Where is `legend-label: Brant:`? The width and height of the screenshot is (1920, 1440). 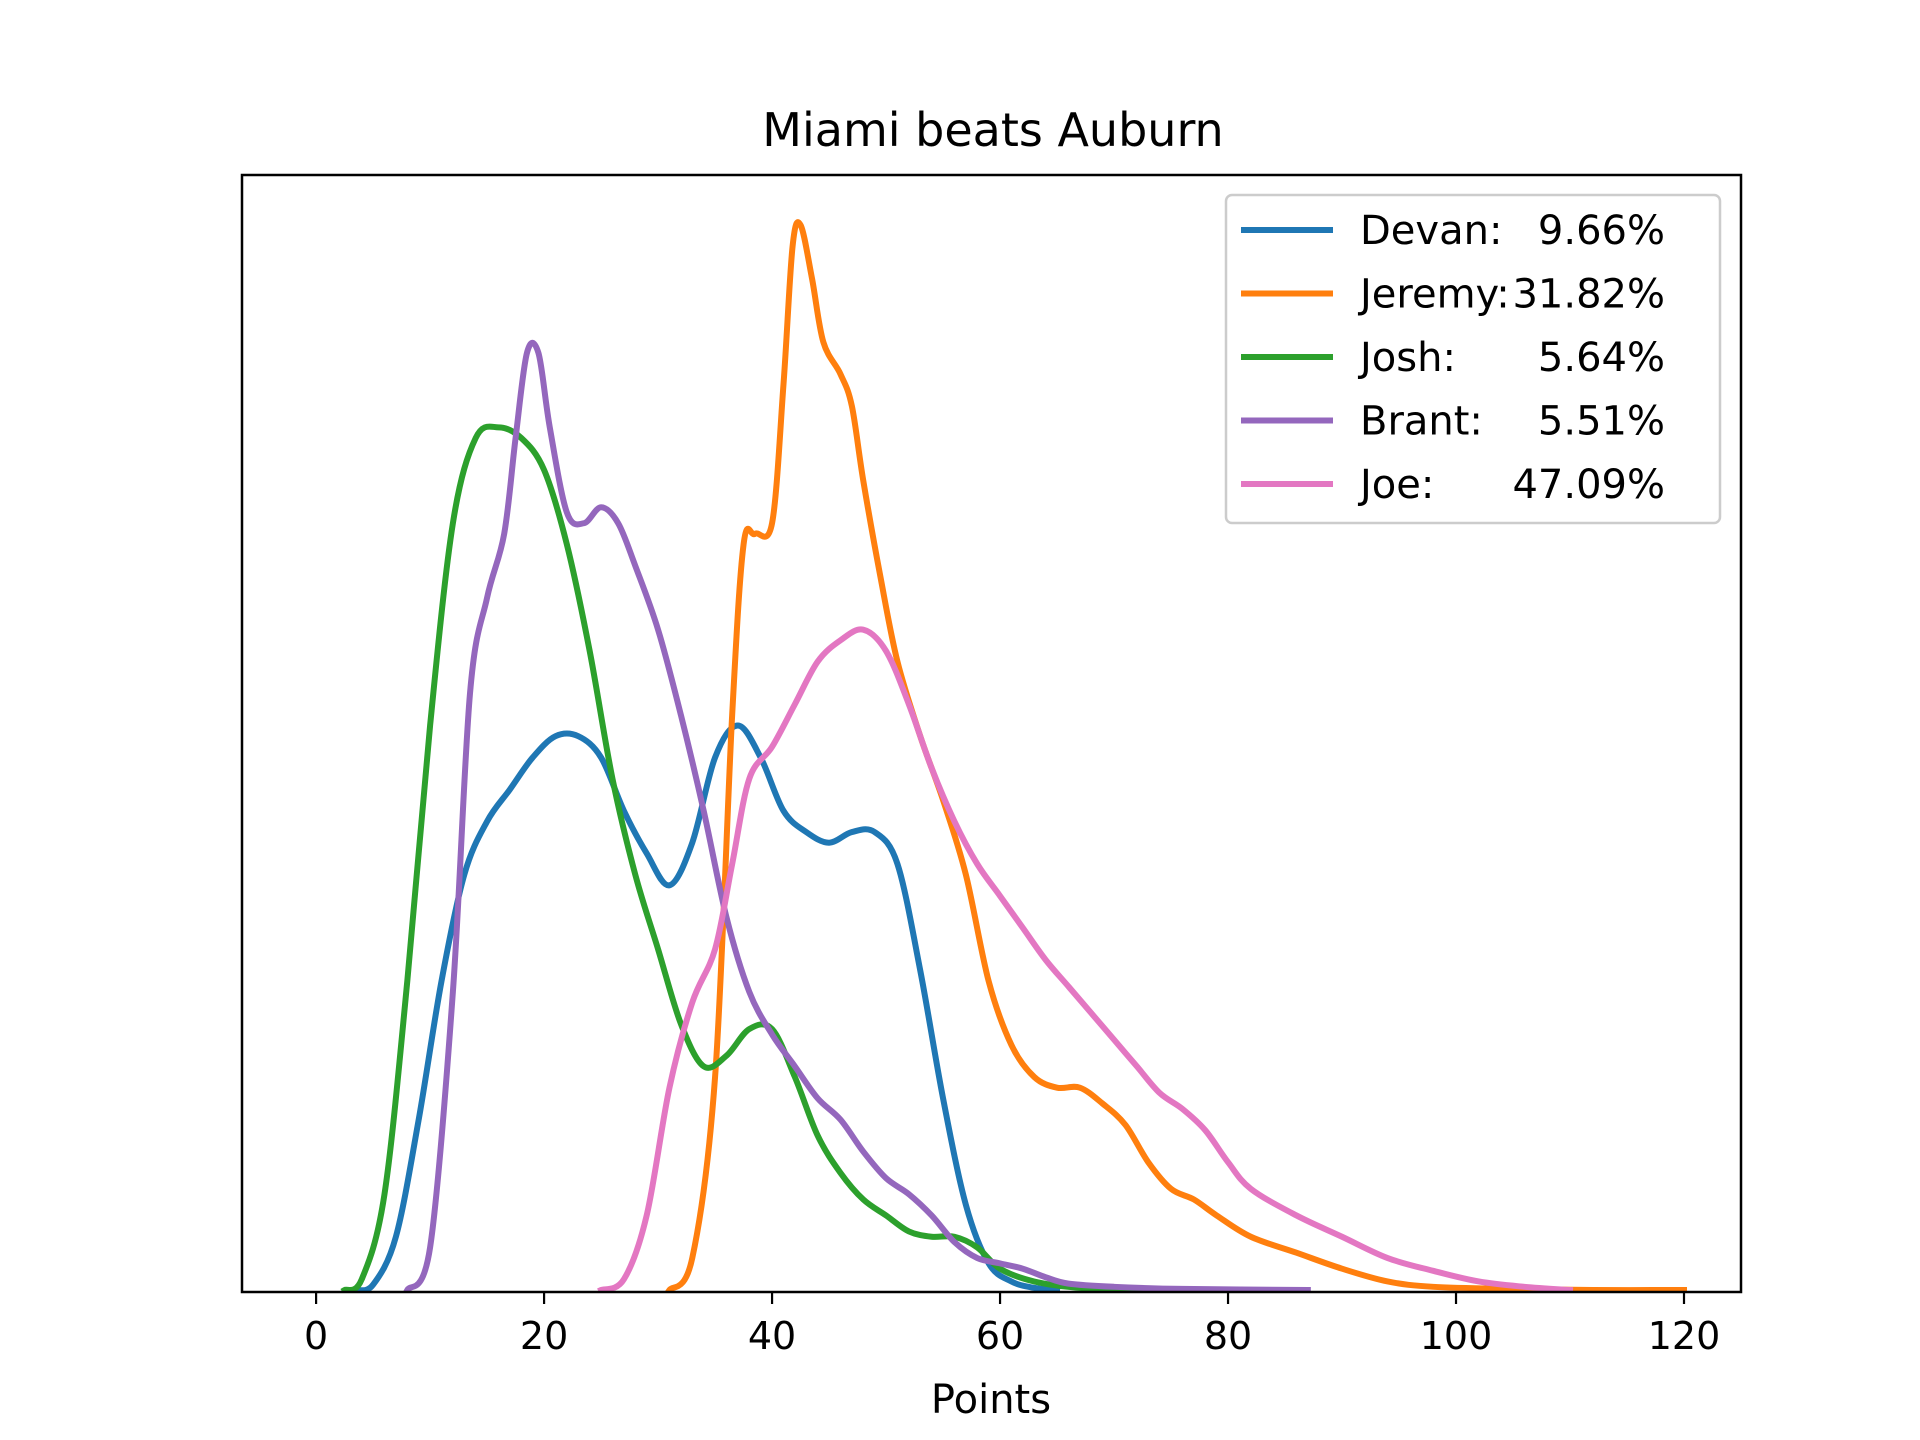
legend-label: Brant: is located at coordinates (1421, 422).